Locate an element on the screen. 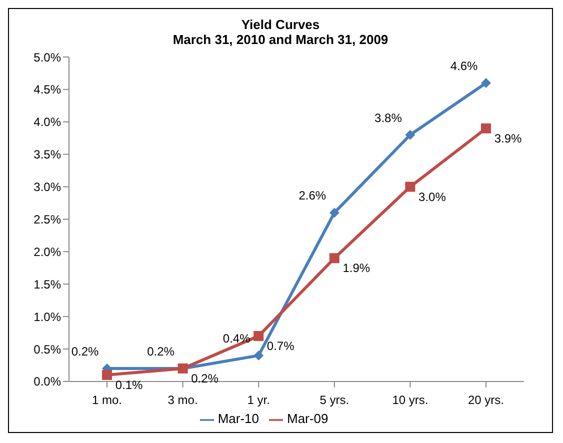 This screenshot has height=443, width=563. x-tick-label: 10 yrs. is located at coordinates (410, 399).